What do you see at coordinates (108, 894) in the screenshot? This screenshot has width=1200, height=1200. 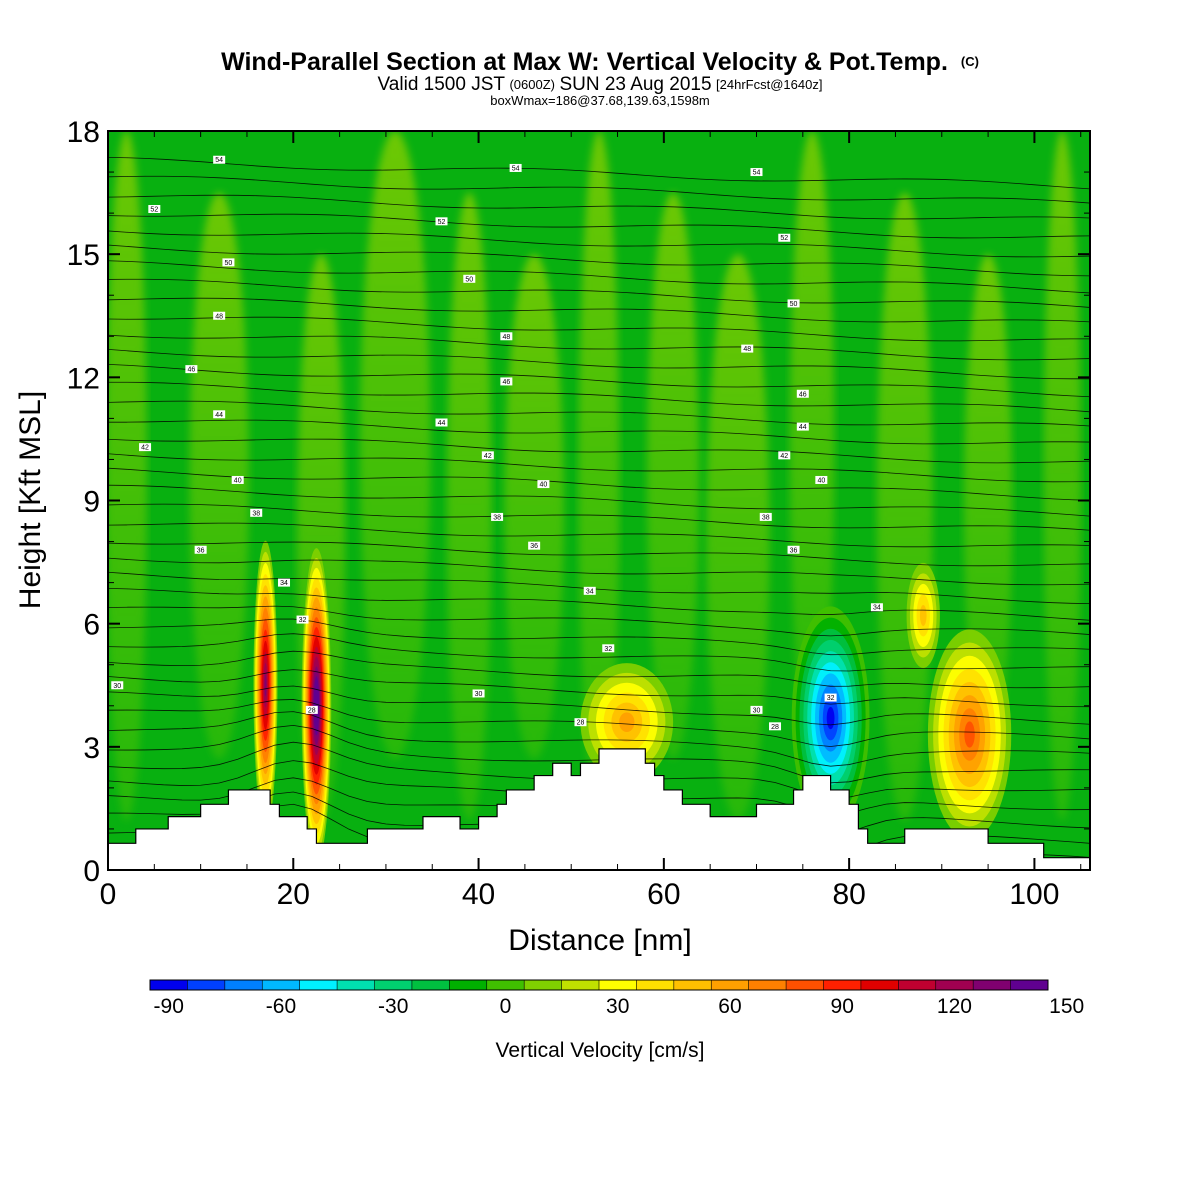 I see `x-tick-label: 0` at bounding box center [108, 894].